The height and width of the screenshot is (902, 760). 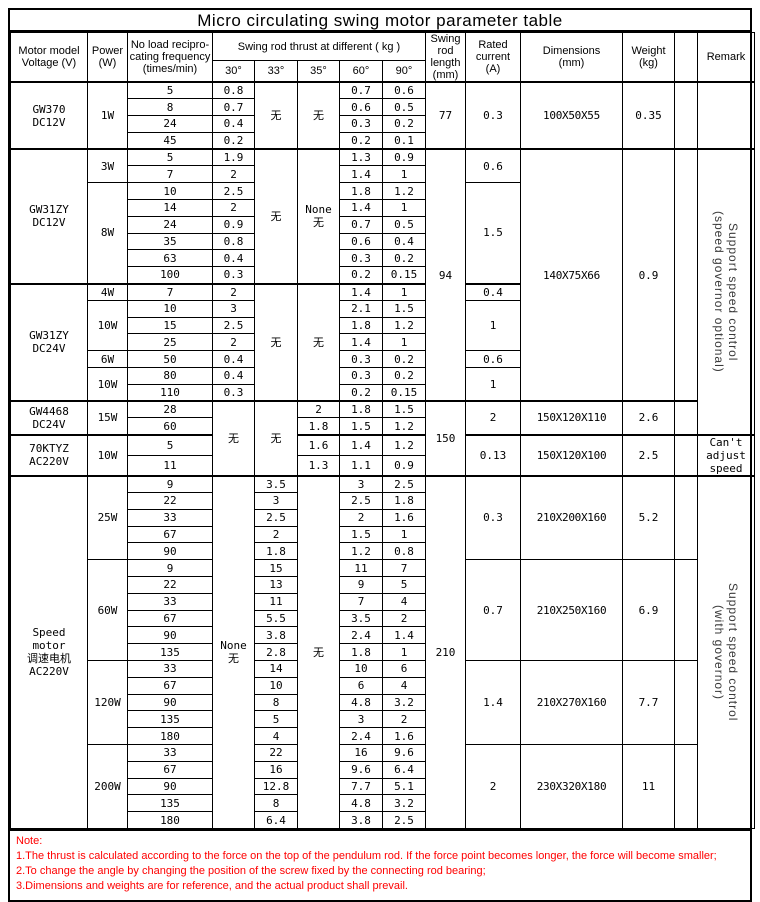 I want to click on remark-cell: Support speed control (with governor), so click(x=726, y=651).